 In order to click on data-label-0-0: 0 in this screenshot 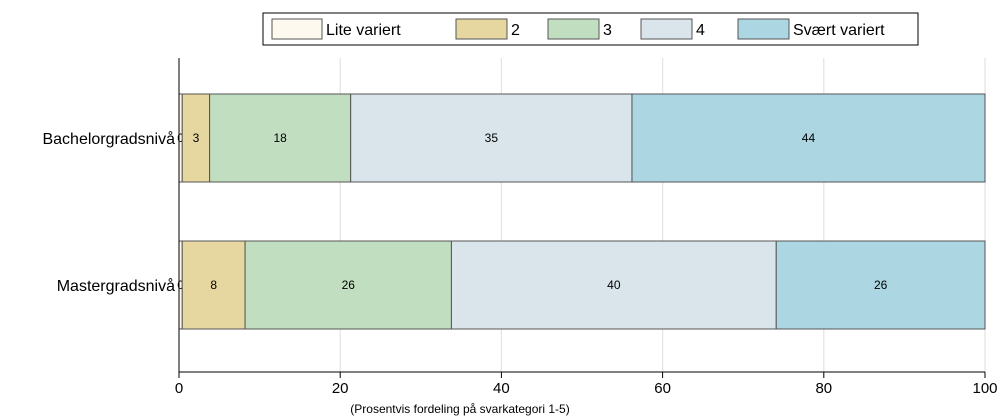, I will do `click(180, 138)`.